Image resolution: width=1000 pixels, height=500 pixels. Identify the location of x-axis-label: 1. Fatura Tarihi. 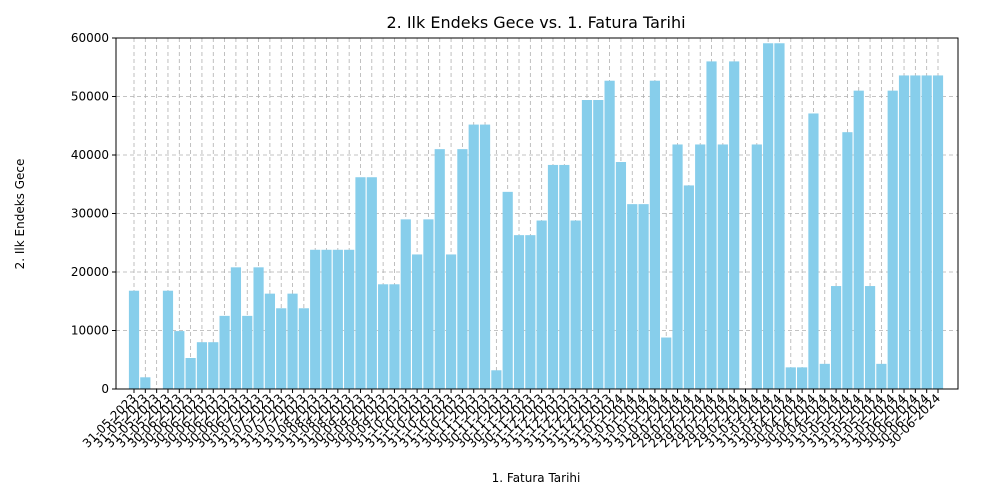
(536, 478).